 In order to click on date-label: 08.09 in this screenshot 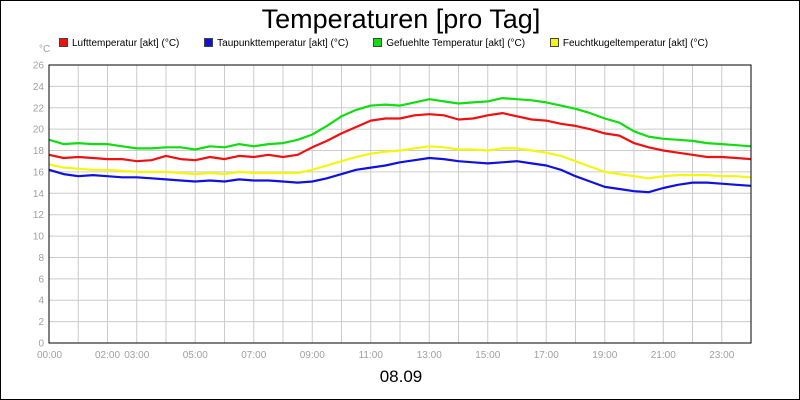, I will do `click(401, 376)`.